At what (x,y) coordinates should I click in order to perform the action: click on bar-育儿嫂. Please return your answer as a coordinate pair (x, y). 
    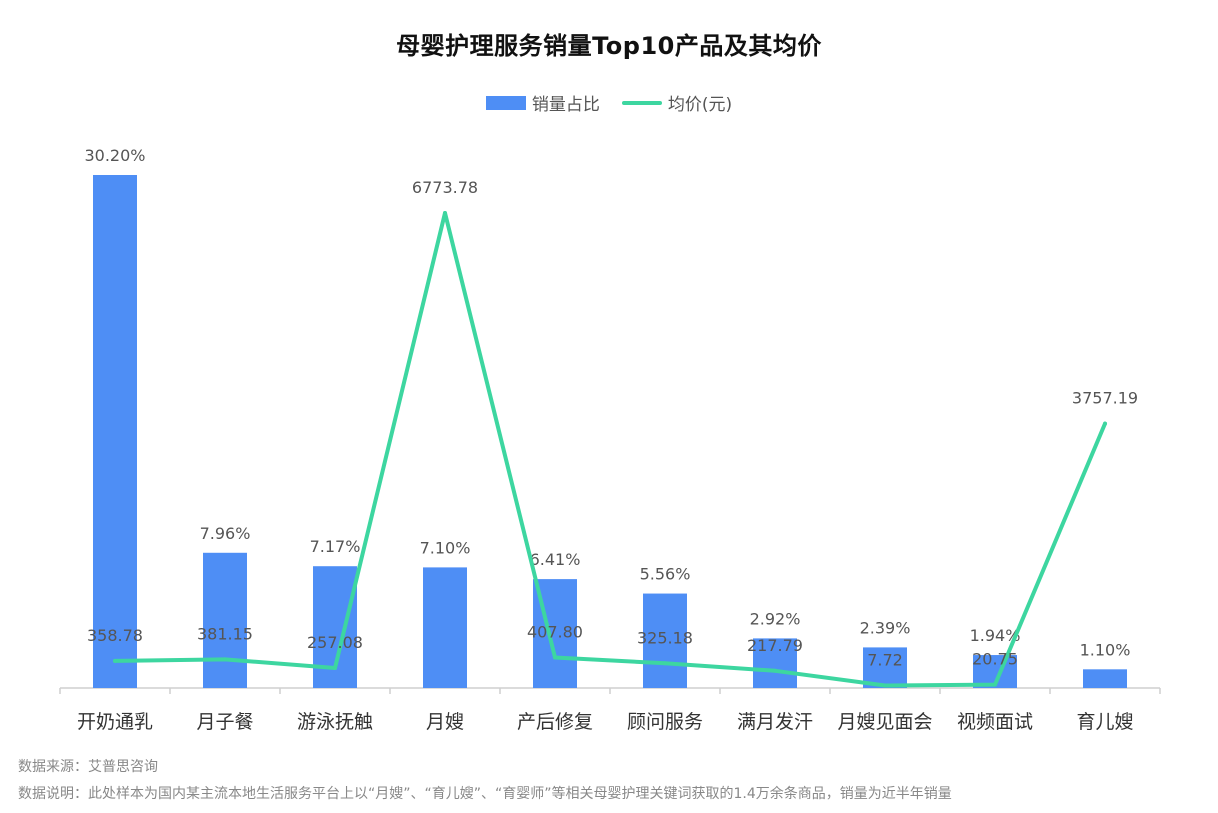
    Looking at the image, I should click on (1105, 678).